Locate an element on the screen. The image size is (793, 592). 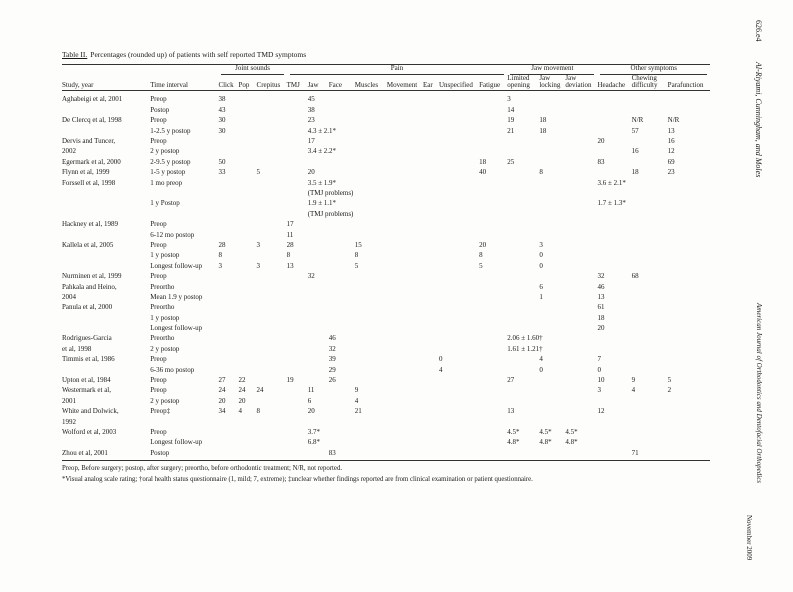
value-cell: 8 is located at coordinates (288, 255).